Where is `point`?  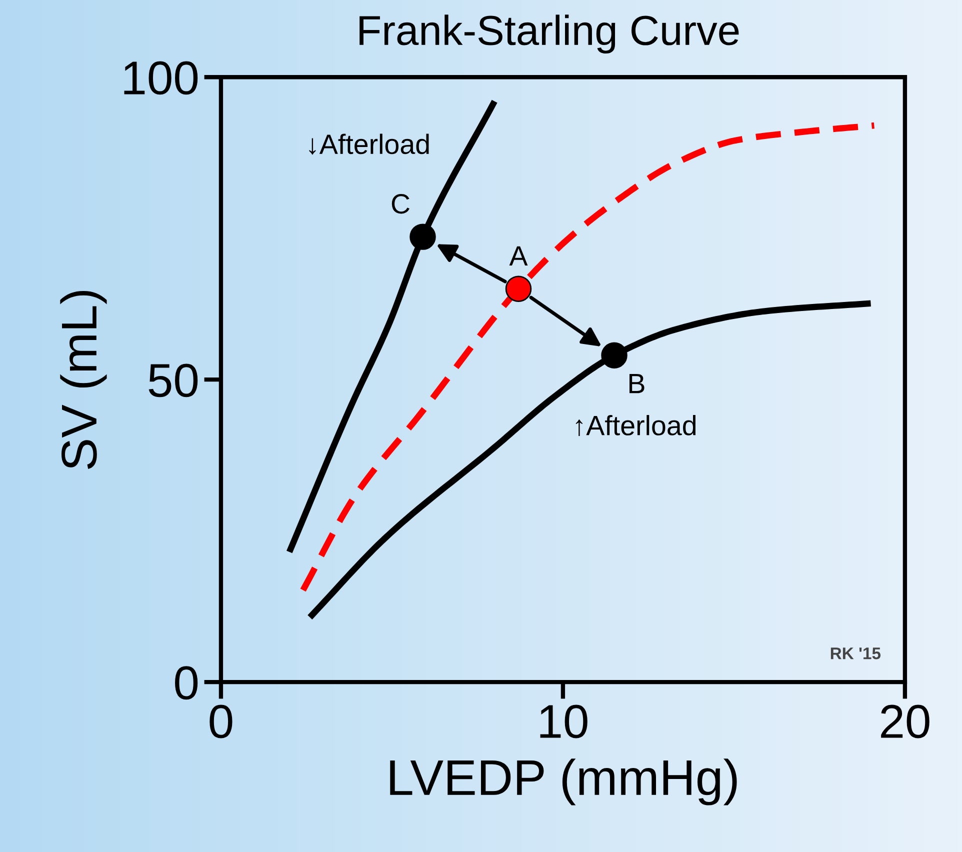 point is located at coordinates (518, 289).